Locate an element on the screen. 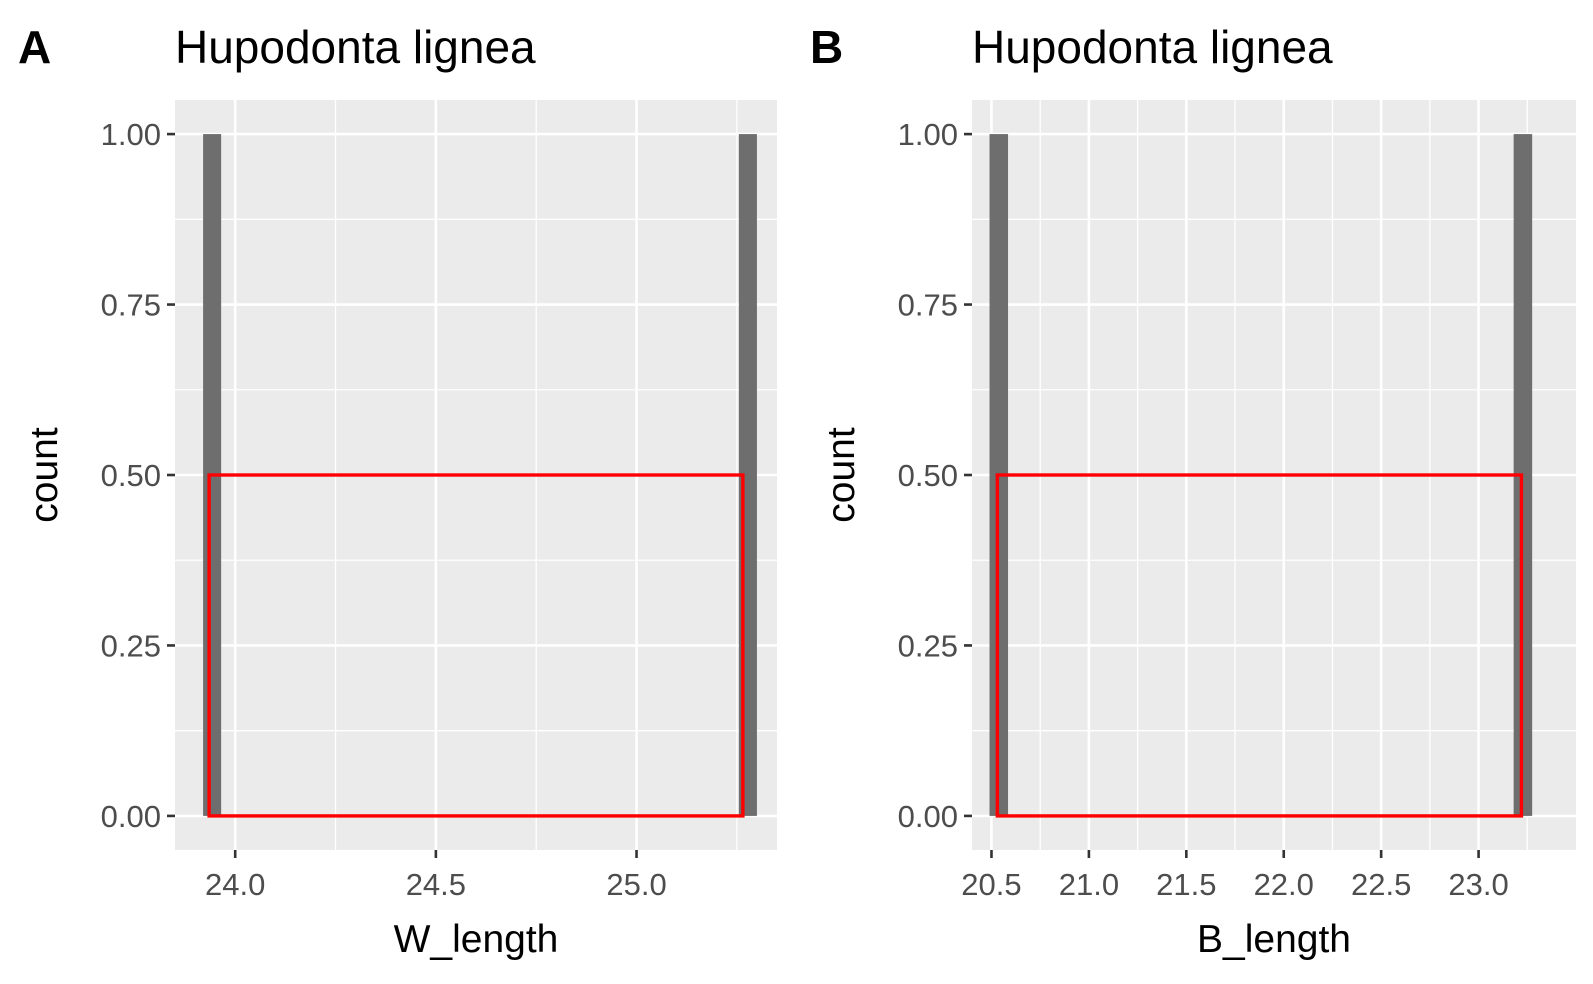 Image resolution: width=1593 pixels, height=984 pixels. x-axis-title: B_length is located at coordinates (1274, 939).